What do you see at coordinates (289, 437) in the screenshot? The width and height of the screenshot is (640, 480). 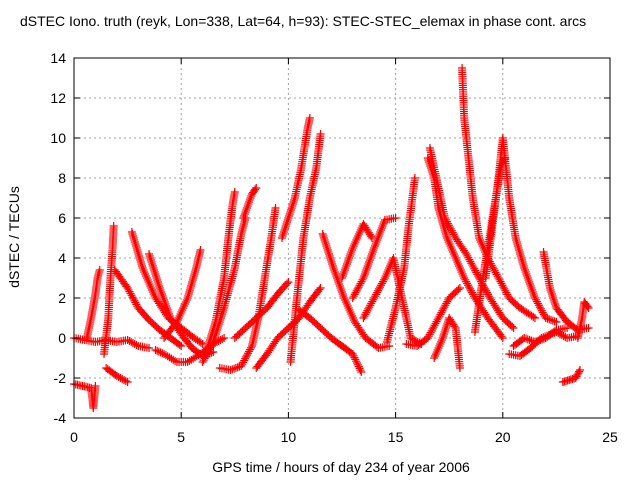 I see `x-tick-label: 10` at bounding box center [289, 437].